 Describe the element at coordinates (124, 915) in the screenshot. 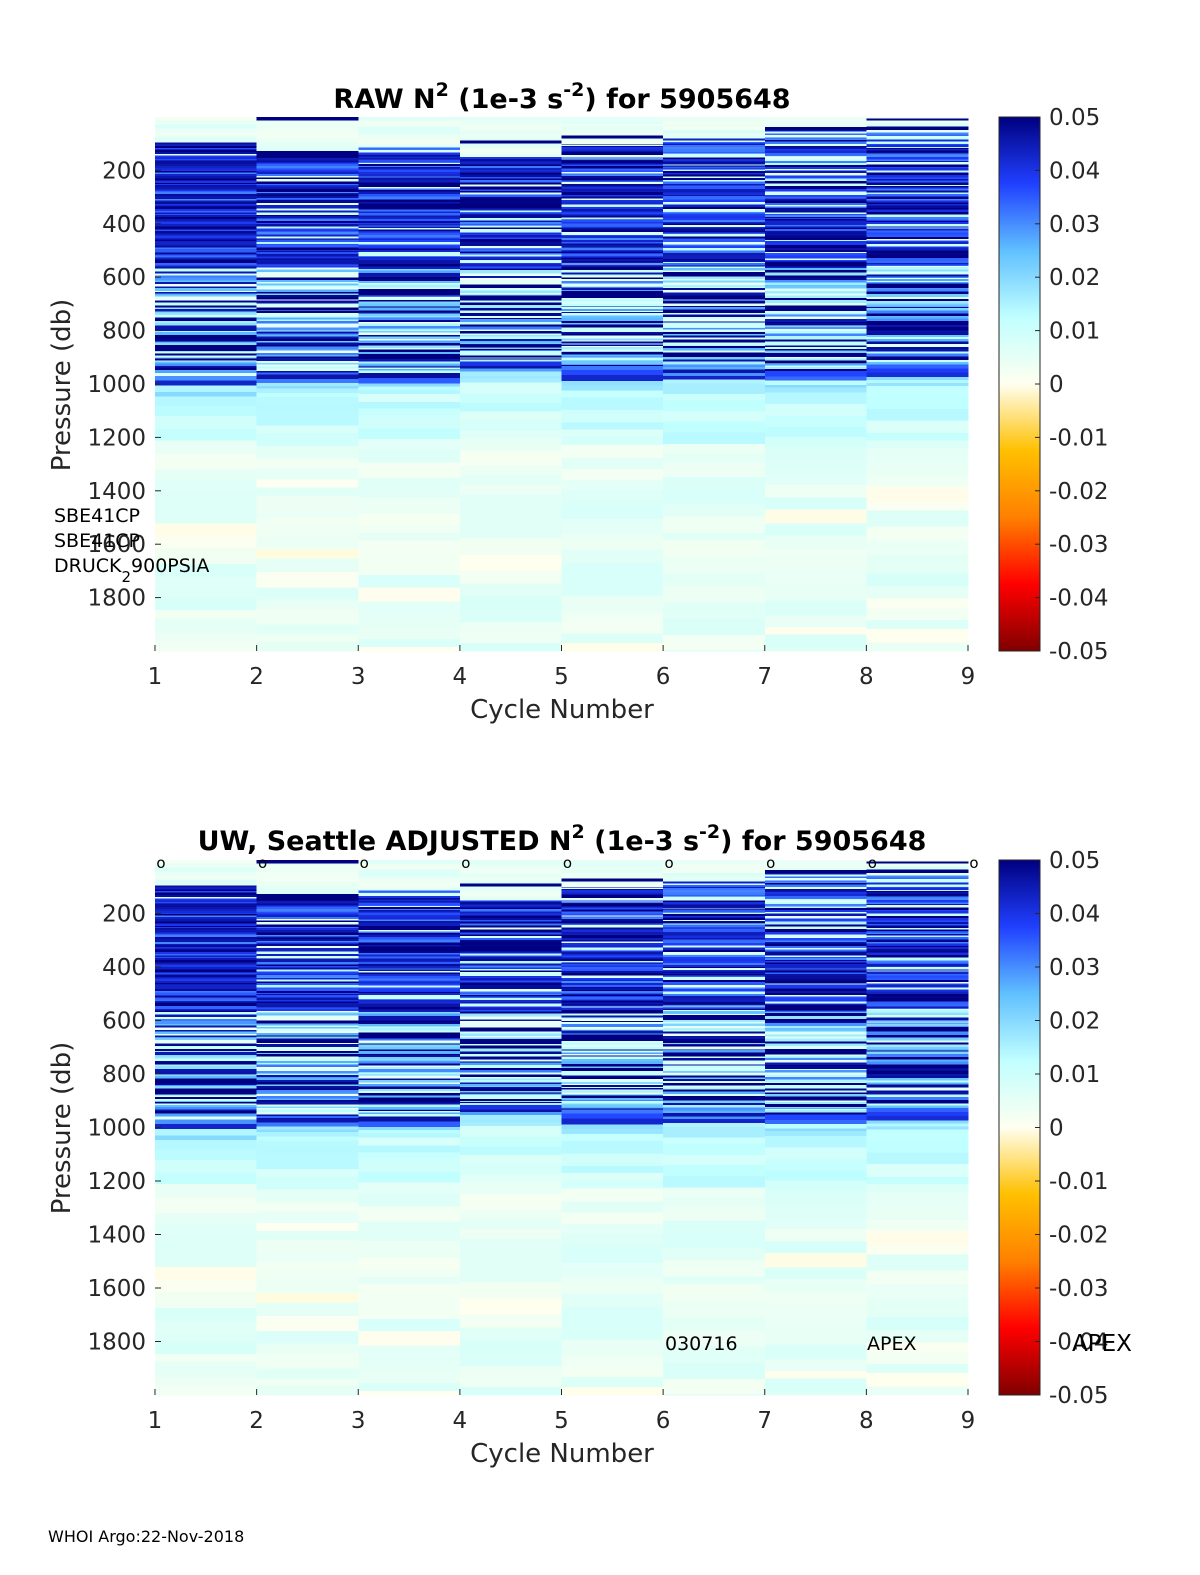

I see `y-tick-label: 200` at that location.